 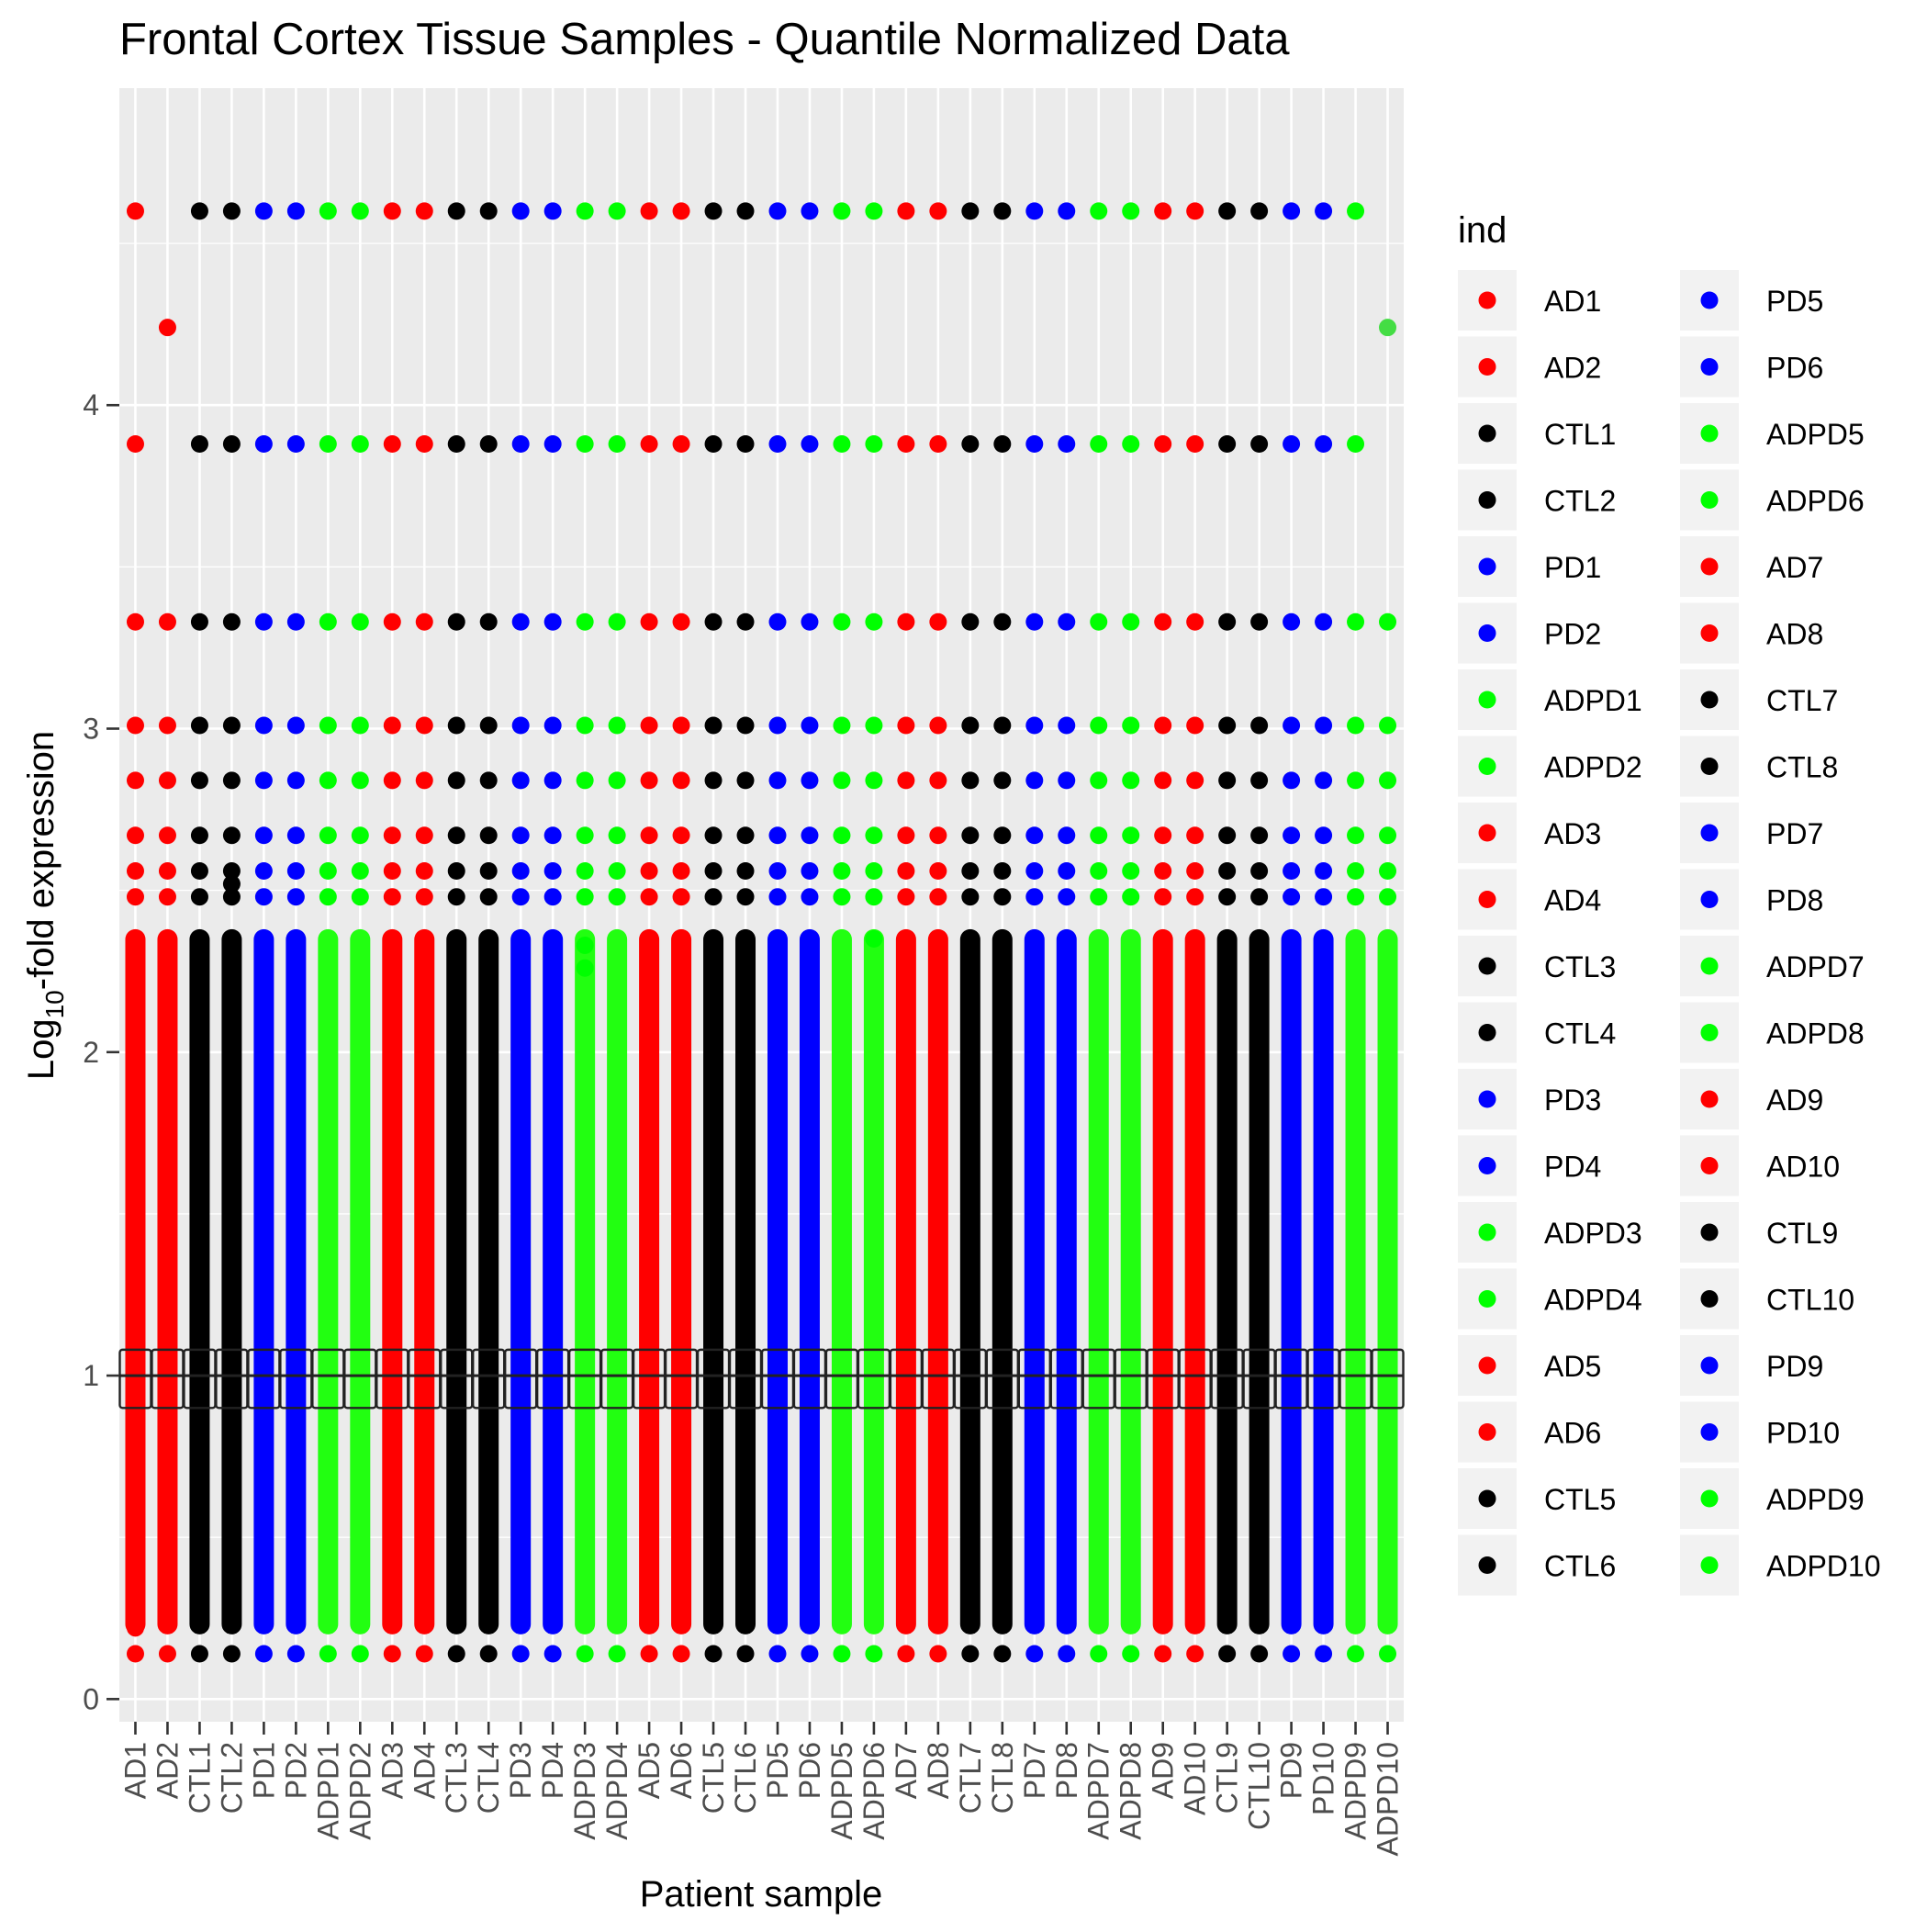 What do you see at coordinates (1572, 1433) in the screenshot?
I see `legend-label: AD6` at bounding box center [1572, 1433].